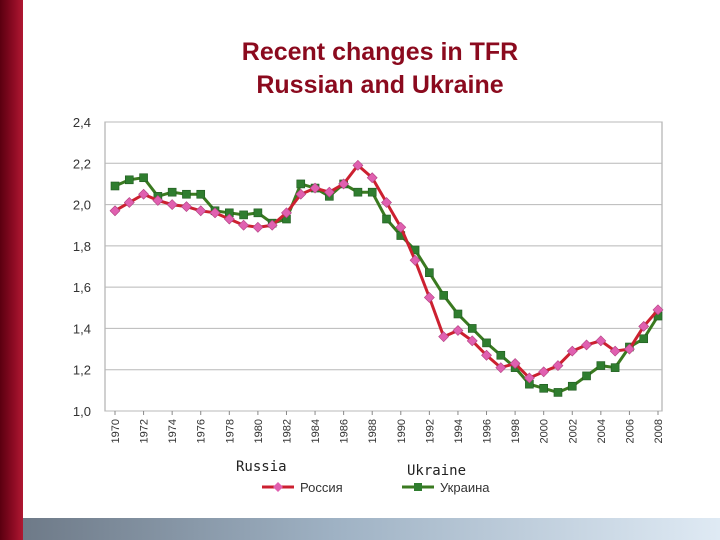 Image resolution: width=720 pixels, height=540 pixels. Describe the element at coordinates (602, 431) in the screenshot. I see `x-tick-label: 2004` at that location.